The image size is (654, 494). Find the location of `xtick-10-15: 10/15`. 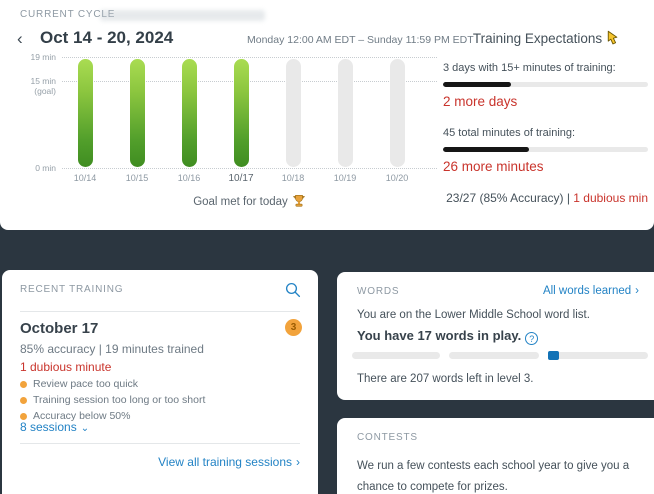

xtick-10-15: 10/15 is located at coordinates (137, 178).